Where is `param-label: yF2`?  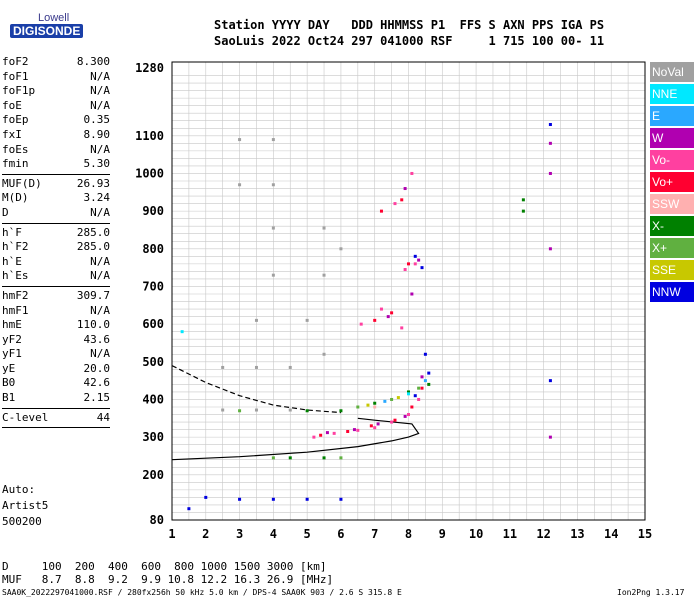 param-label: yF2 is located at coordinates (12, 339).